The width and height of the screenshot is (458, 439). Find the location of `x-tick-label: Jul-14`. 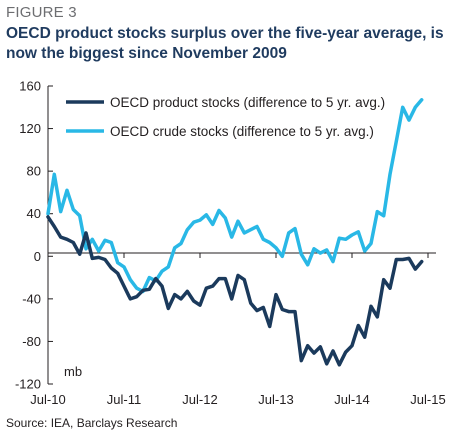

x-tick-label: Jul-14 is located at coordinates (351, 399).